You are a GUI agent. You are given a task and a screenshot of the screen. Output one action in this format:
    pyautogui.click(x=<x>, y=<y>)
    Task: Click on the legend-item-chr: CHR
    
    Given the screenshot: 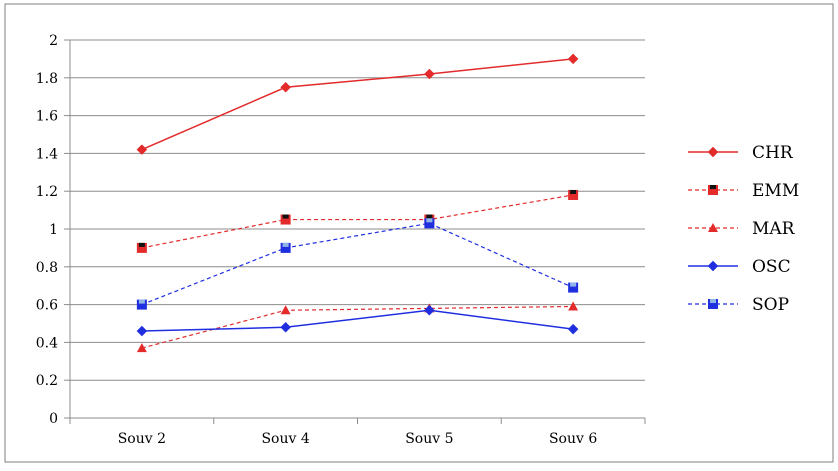 What is the action you would take?
    pyautogui.click(x=741, y=153)
    